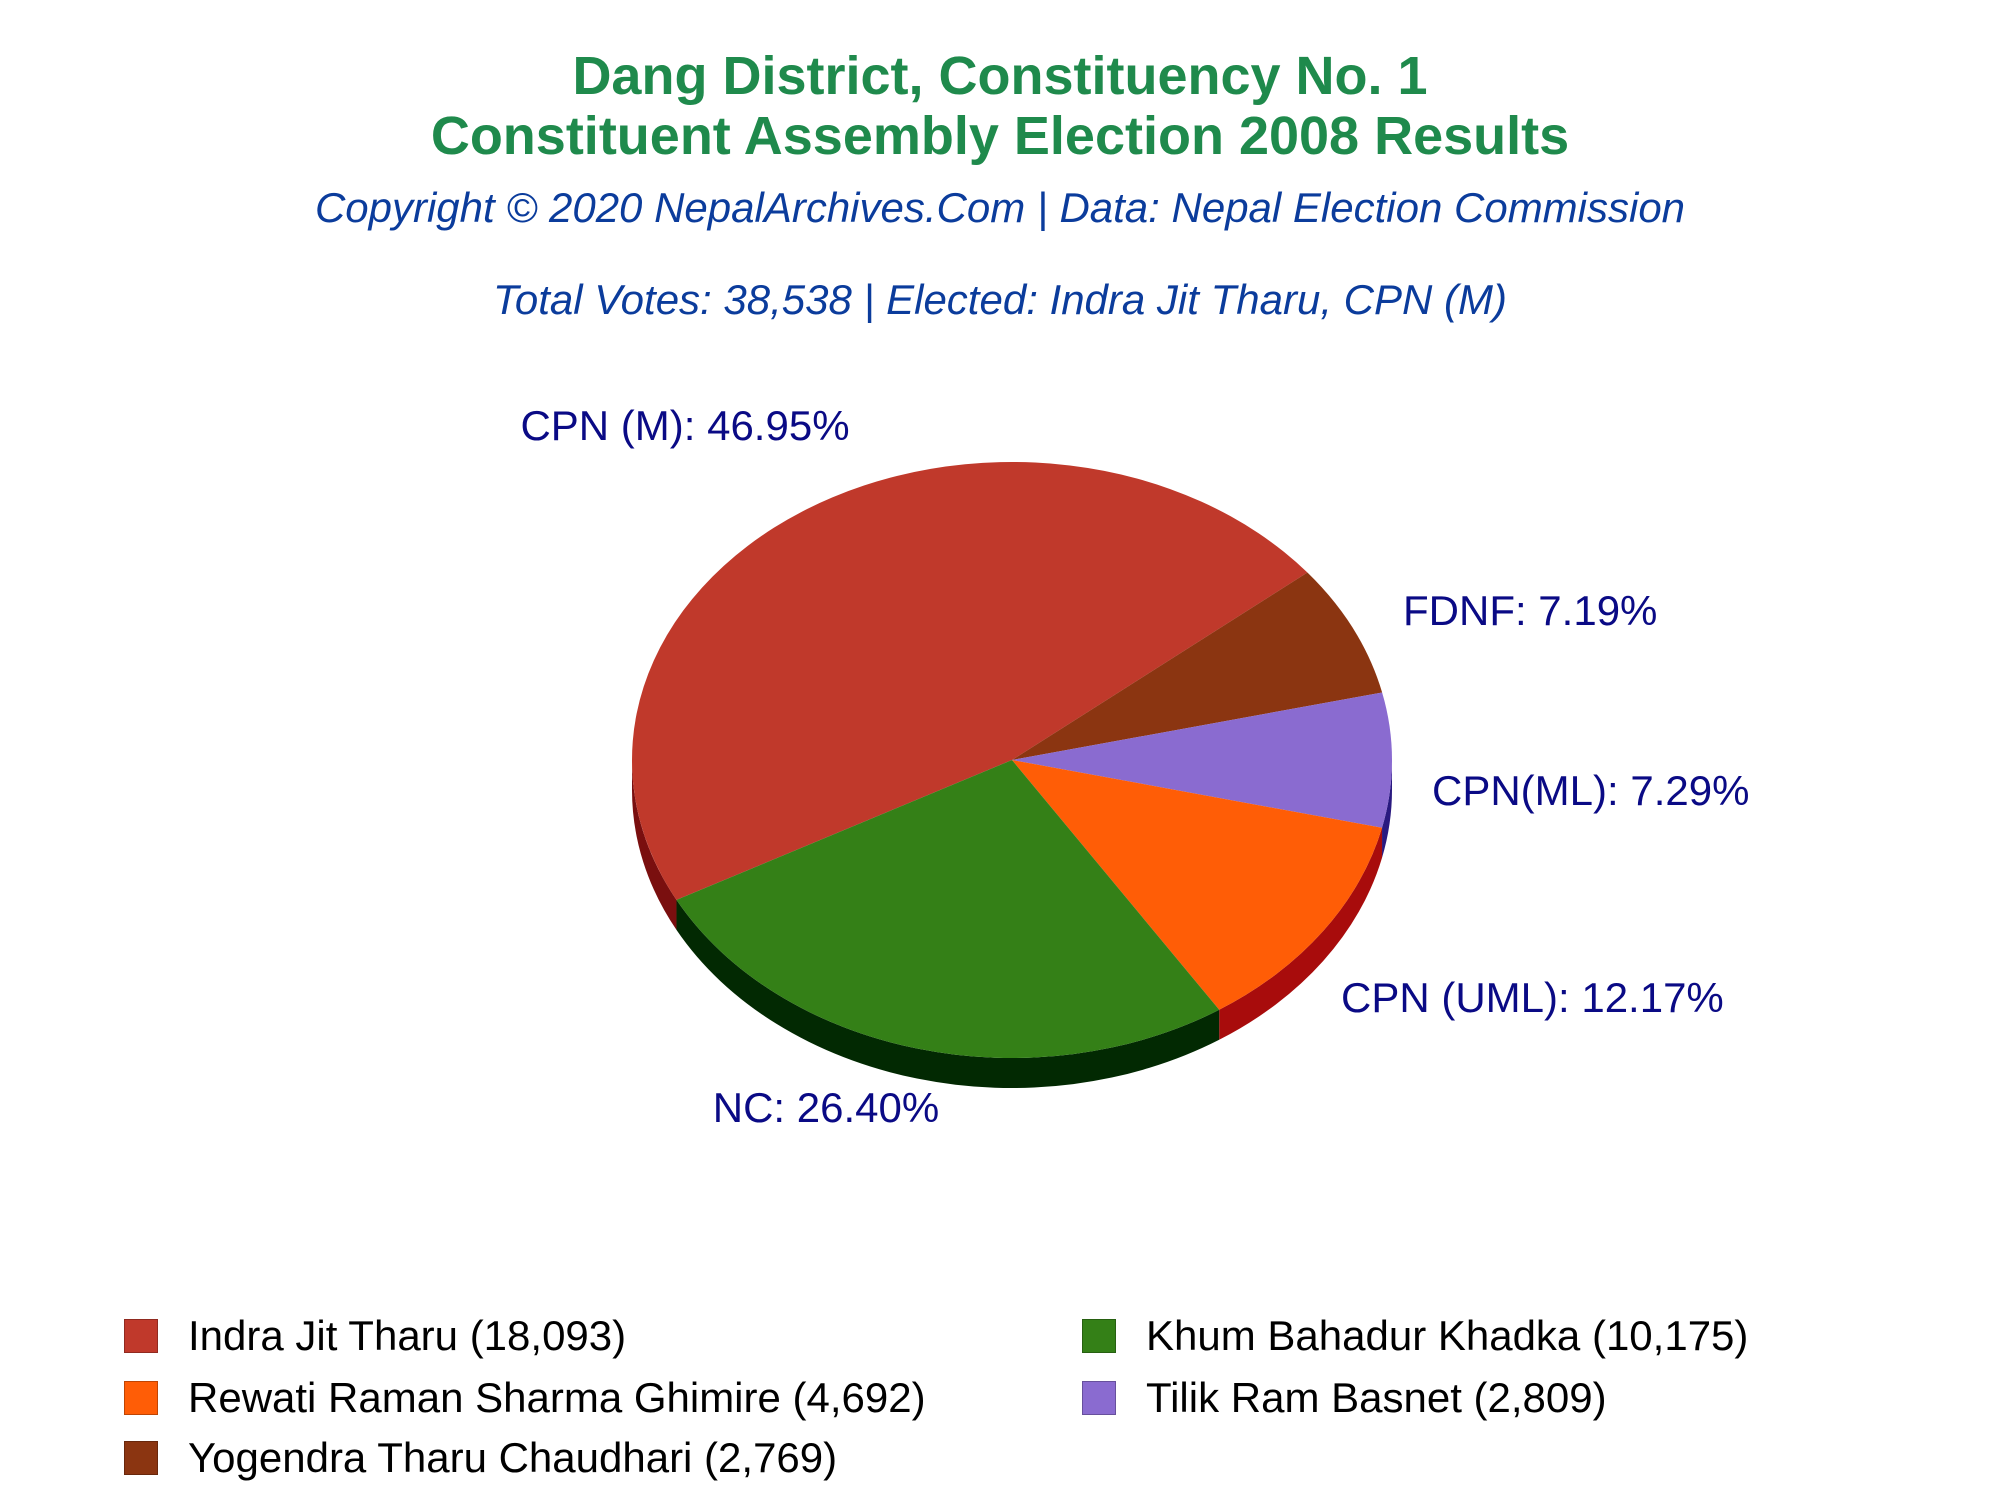 The width and height of the screenshot is (2000, 1500). Describe the element at coordinates (513, 1457) in the screenshot. I see `legend-label: Yogendra Tharu Chaudhari (2,769)` at that location.